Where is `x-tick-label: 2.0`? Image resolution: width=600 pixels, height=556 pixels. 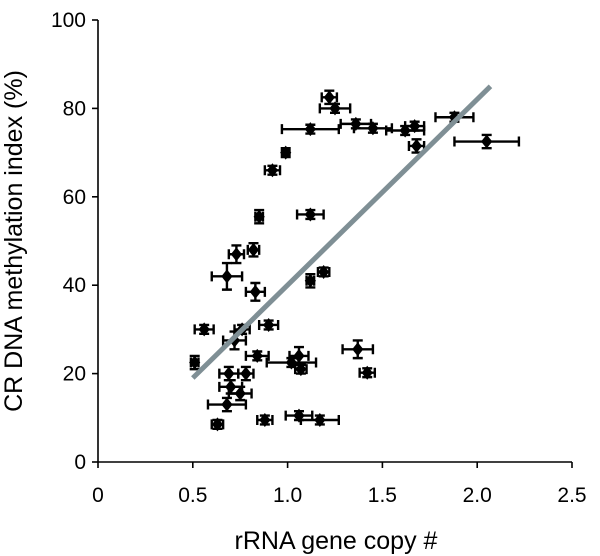
x-tick-label: 2.0 is located at coordinates (477, 495).